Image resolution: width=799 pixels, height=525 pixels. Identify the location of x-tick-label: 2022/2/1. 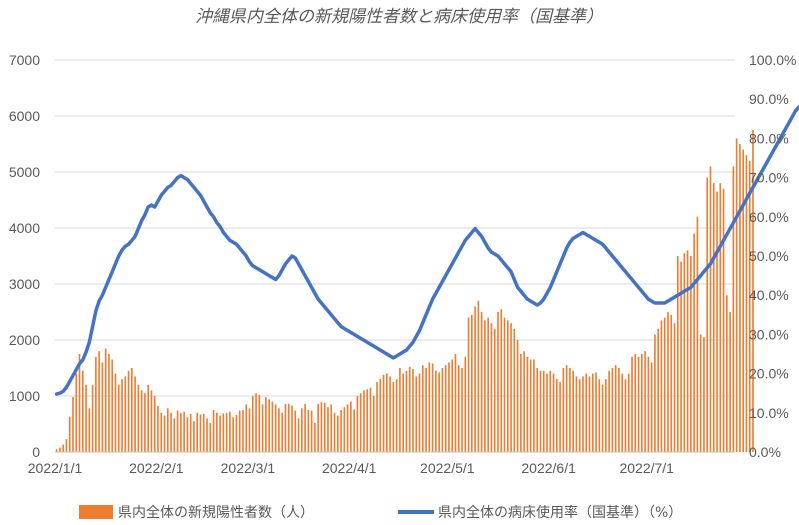
(156, 468).